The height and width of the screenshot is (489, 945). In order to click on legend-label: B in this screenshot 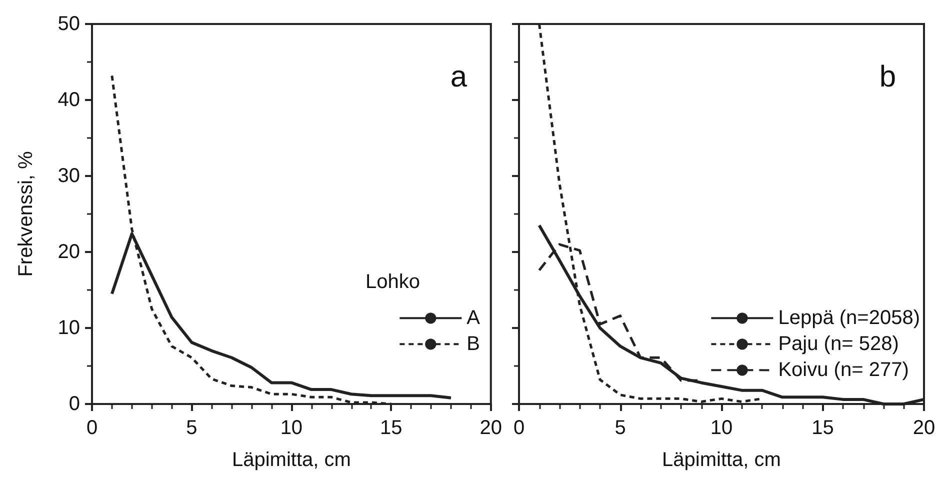, I will do `click(473, 344)`.